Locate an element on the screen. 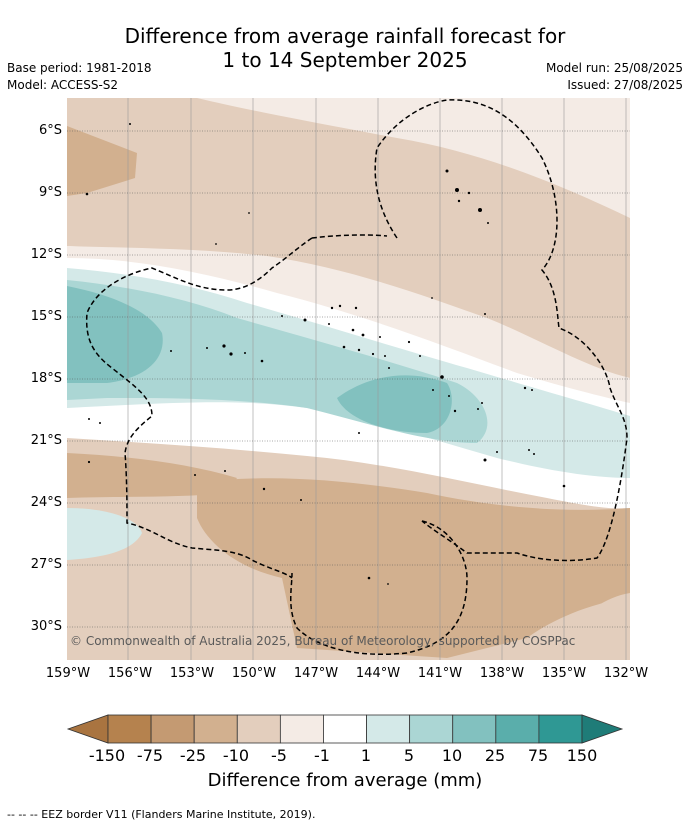 The image size is (690, 827). meta-right: Model run: 25/08/2025 Issued: 27/08/2025 is located at coordinates (614, 77).